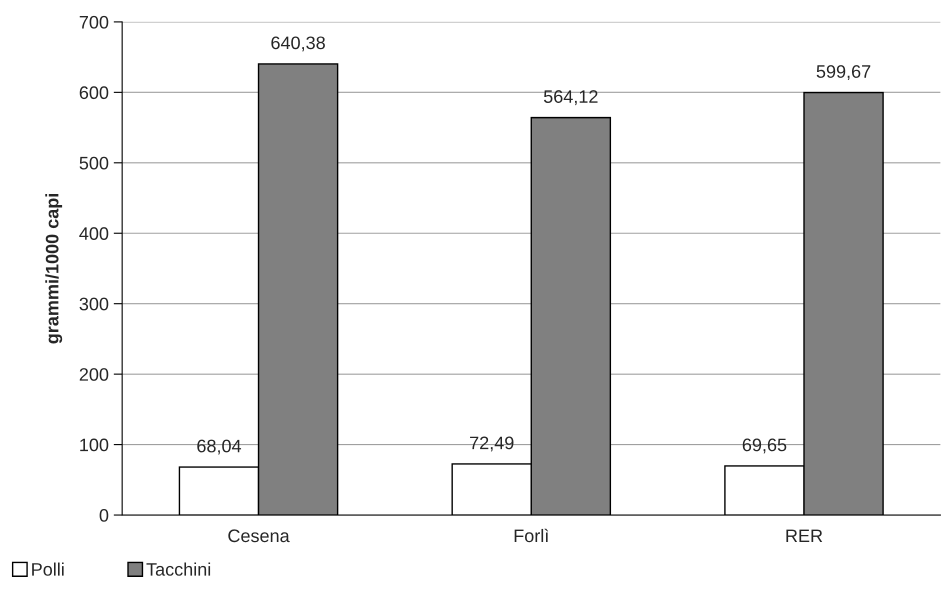 The height and width of the screenshot is (592, 947). Describe the element at coordinates (259, 535) in the screenshot. I see `x-tick-label: Cesena` at that location.